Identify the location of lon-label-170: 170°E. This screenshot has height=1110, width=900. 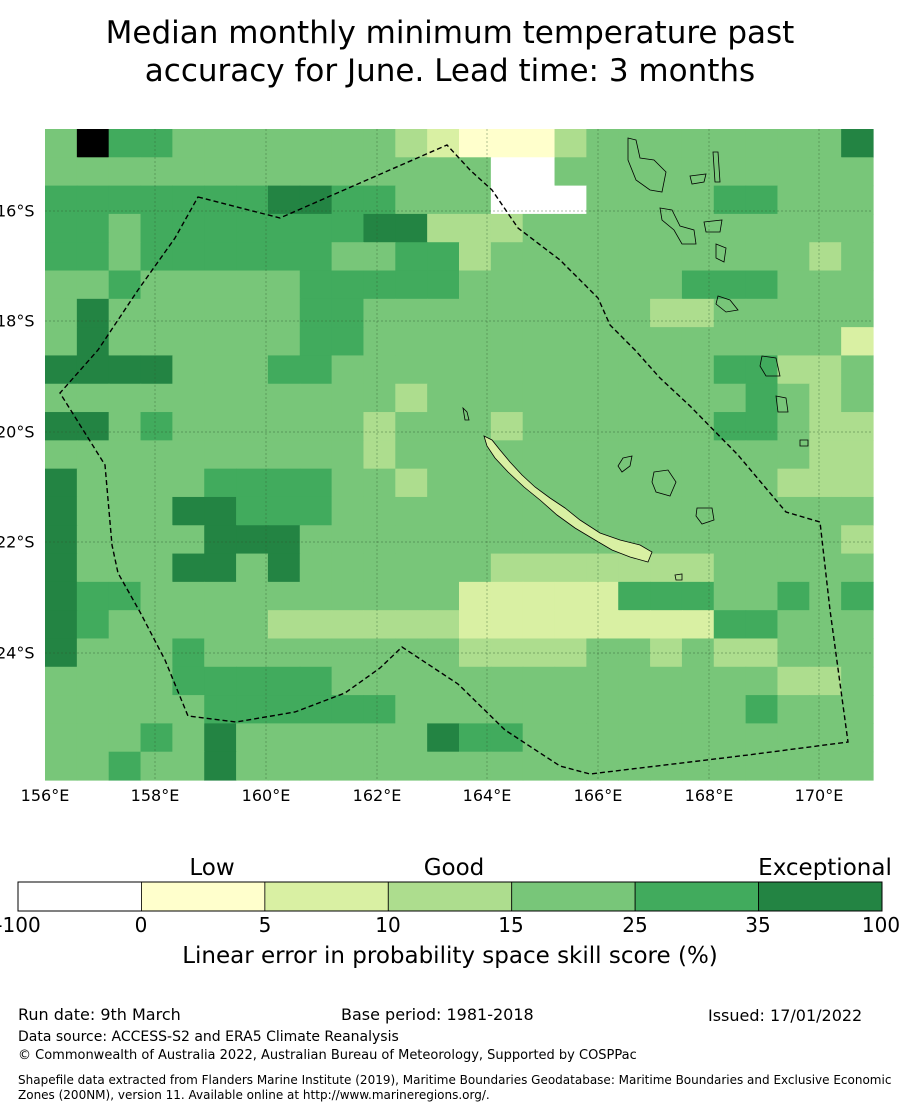
(819, 795).